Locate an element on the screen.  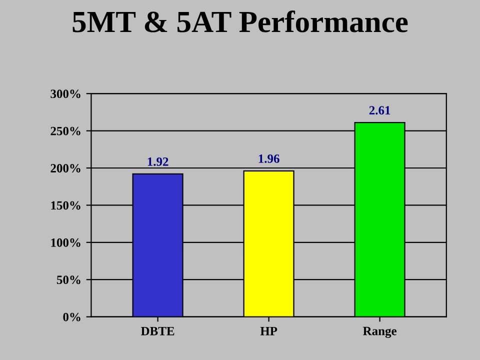
chart-title: 5MT & 5AT Performance is located at coordinates (240, 21).